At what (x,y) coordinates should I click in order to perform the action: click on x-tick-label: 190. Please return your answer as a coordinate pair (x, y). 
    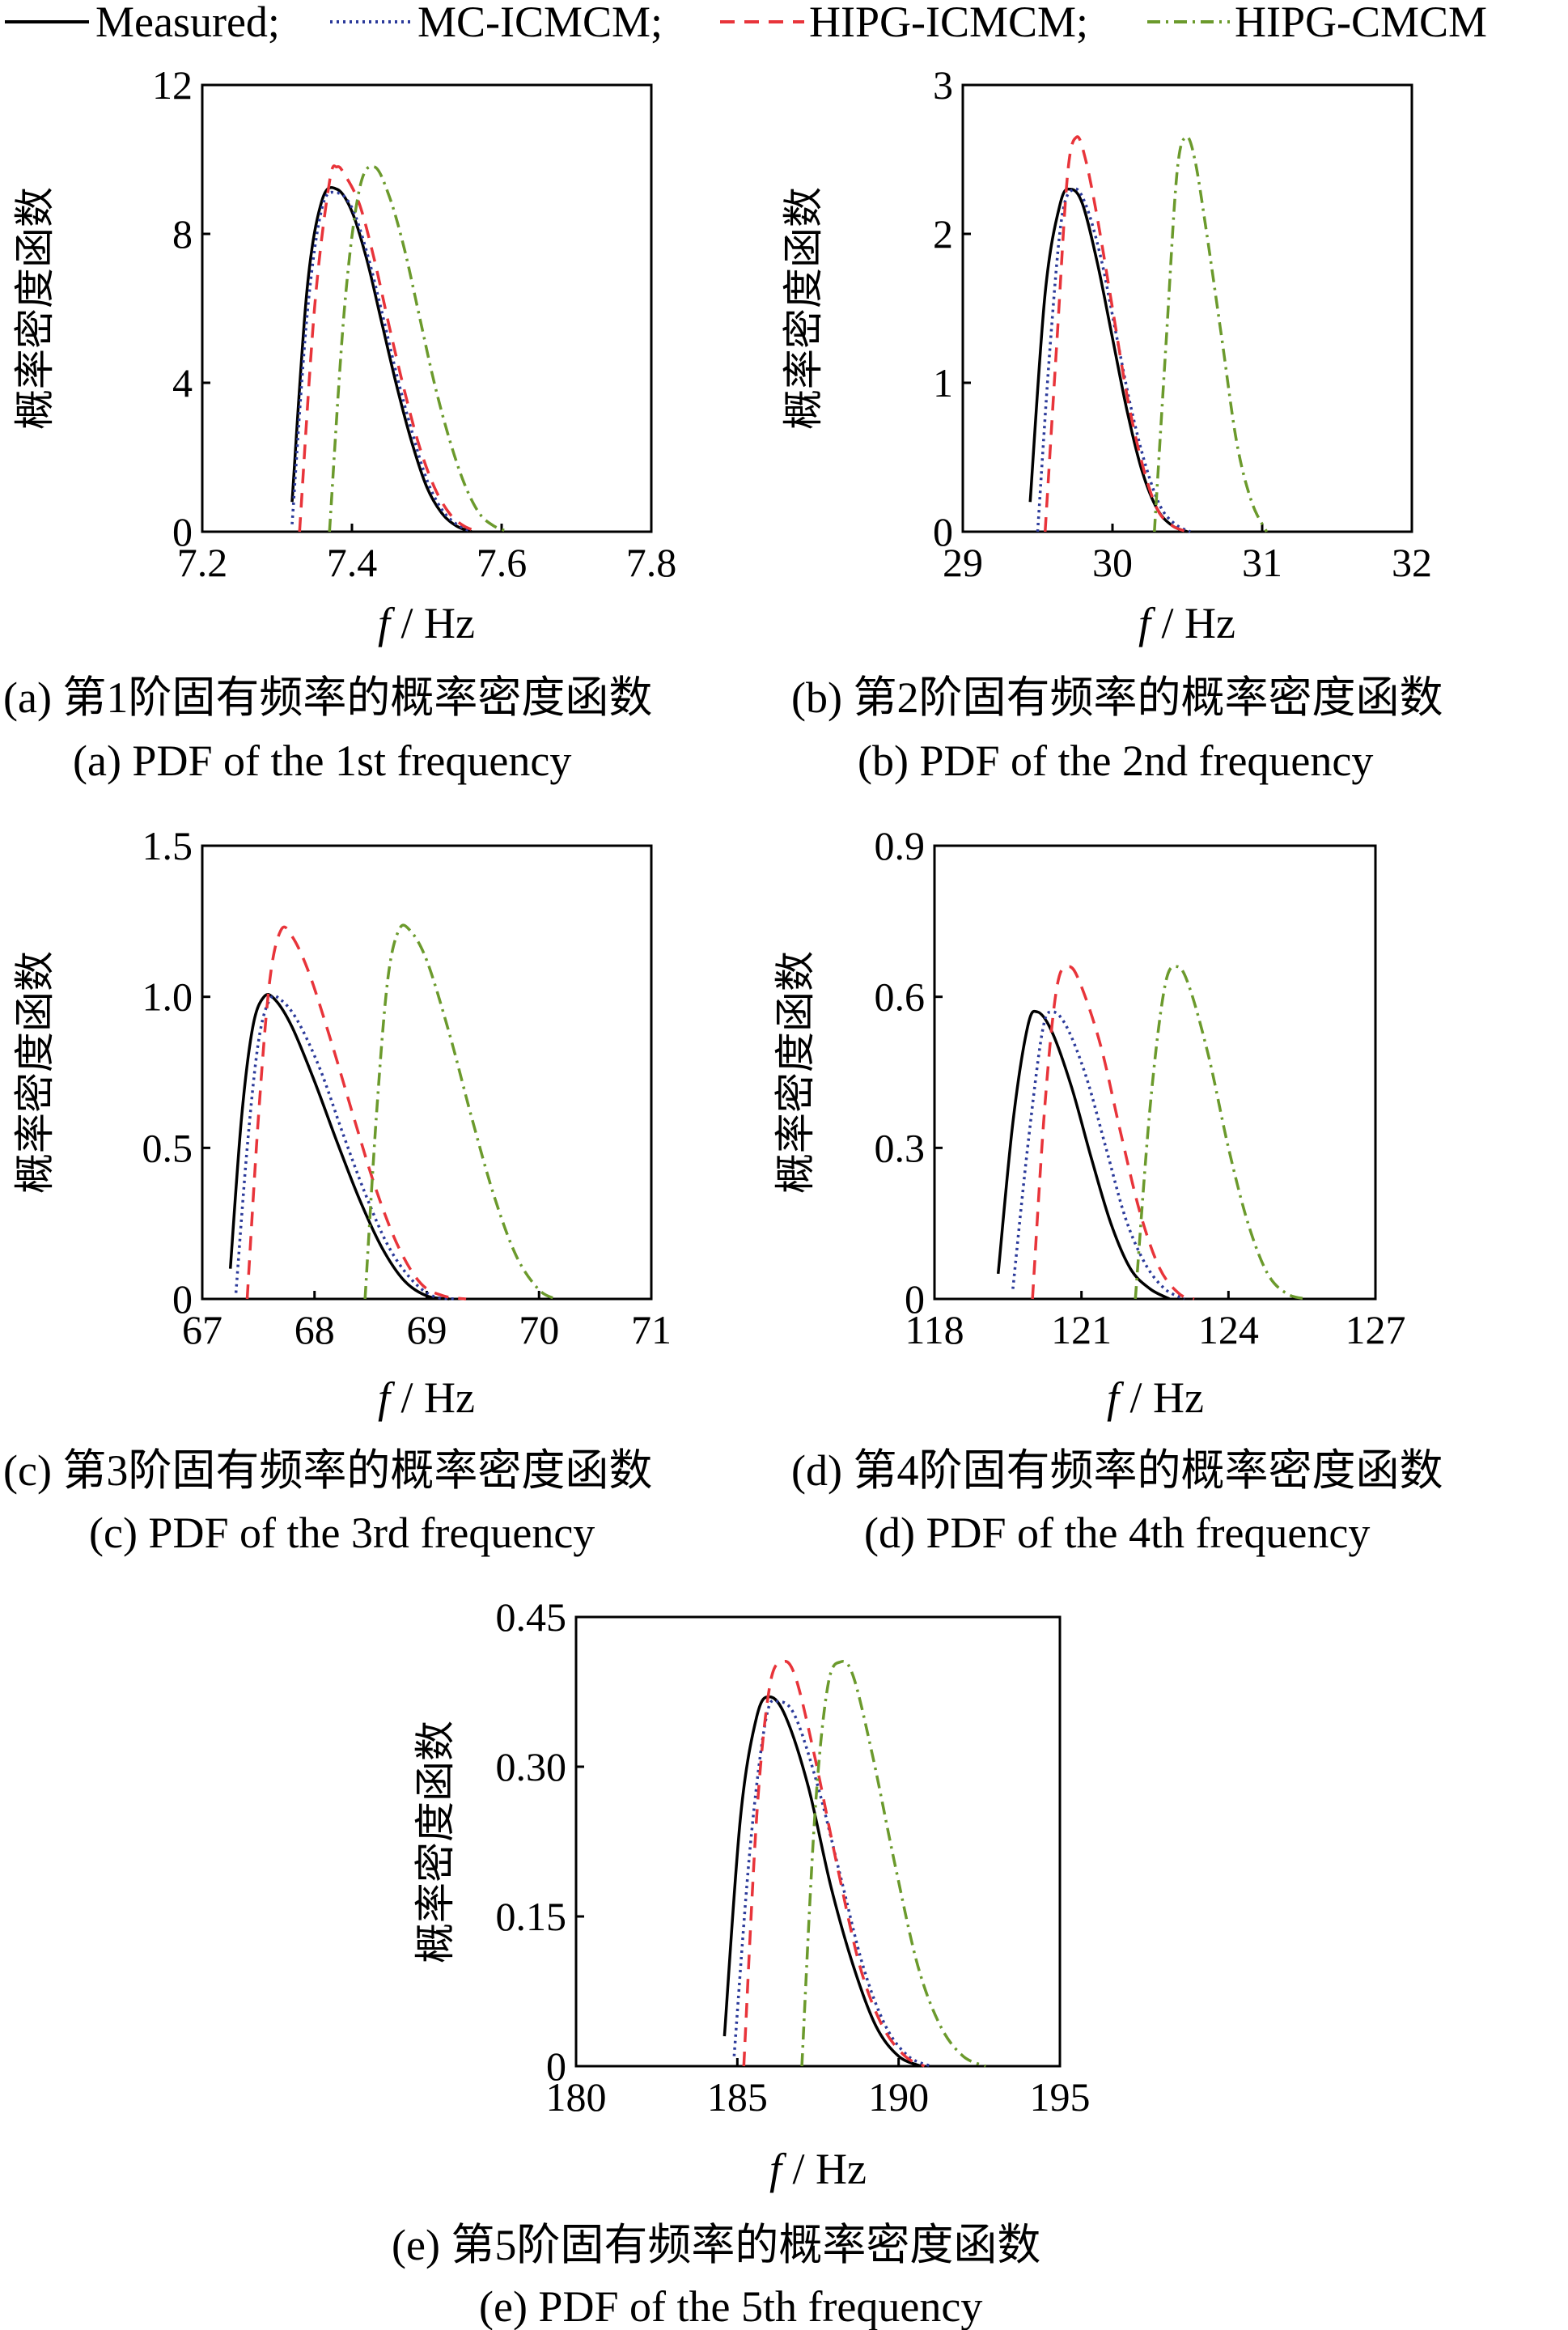
    Looking at the image, I should click on (899, 2097).